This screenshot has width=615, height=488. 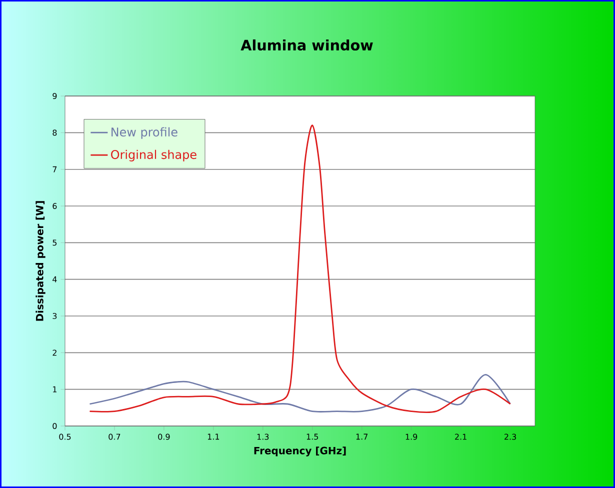 I want to click on line-series, so click(x=300, y=393).